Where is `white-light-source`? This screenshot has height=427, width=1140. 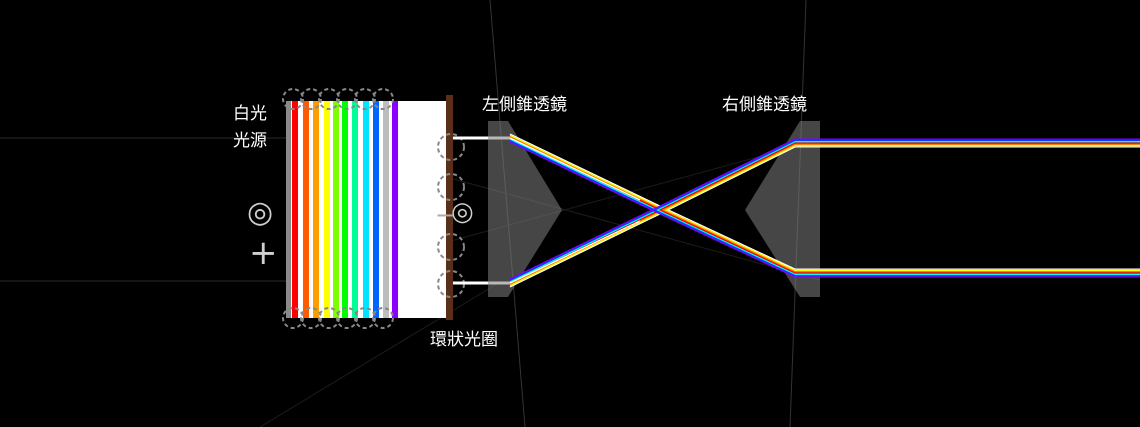
white-light-source is located at coordinates (367, 209).